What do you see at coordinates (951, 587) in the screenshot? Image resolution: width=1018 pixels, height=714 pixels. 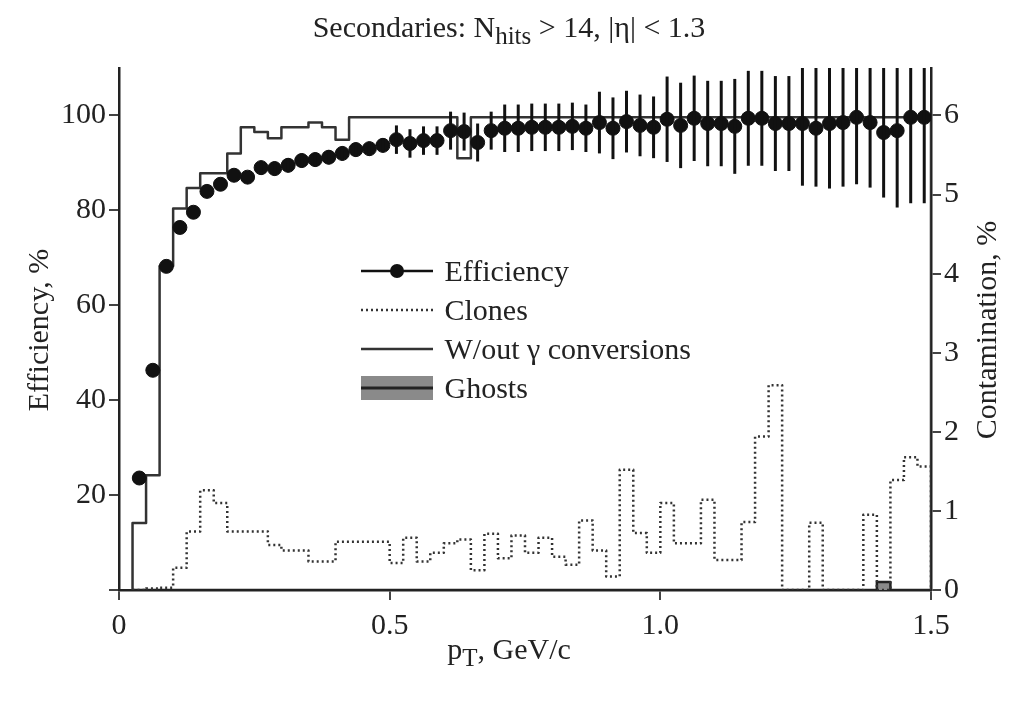 I see `y2-tick-label: 0` at bounding box center [951, 587].